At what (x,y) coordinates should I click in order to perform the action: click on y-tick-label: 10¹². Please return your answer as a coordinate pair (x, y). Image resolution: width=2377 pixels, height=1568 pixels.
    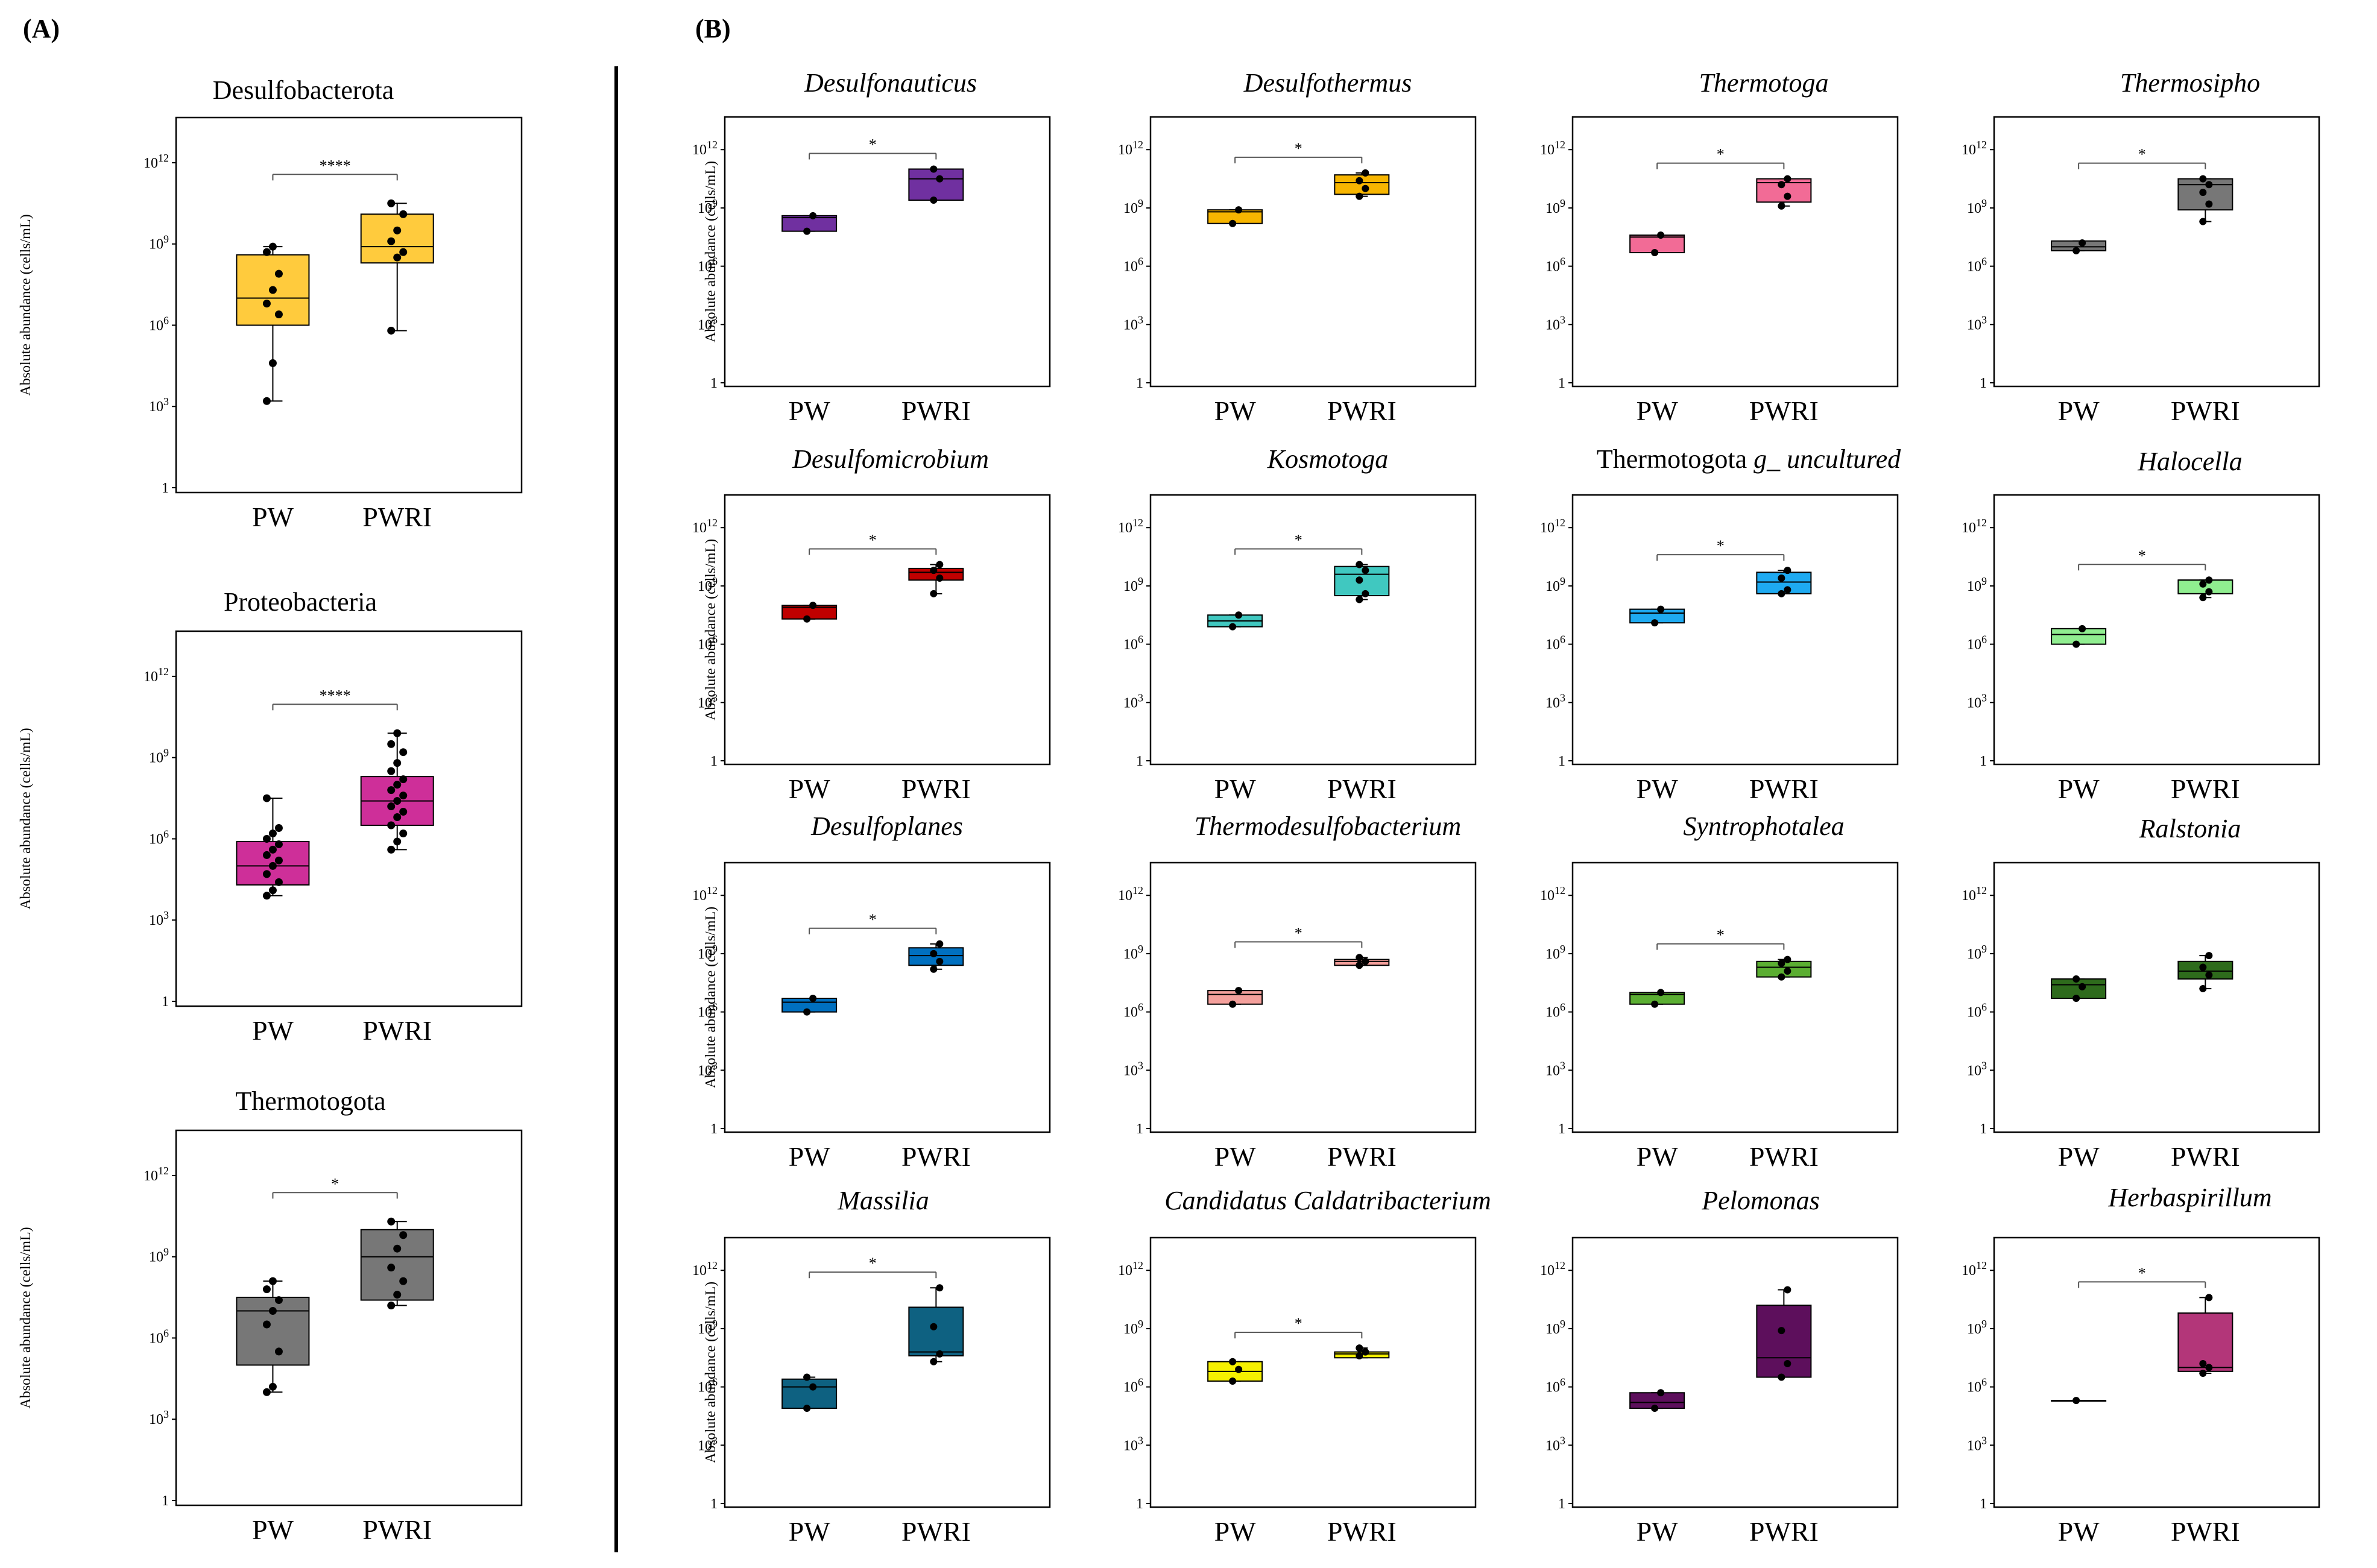
    Looking at the image, I should click on (1130, 526).